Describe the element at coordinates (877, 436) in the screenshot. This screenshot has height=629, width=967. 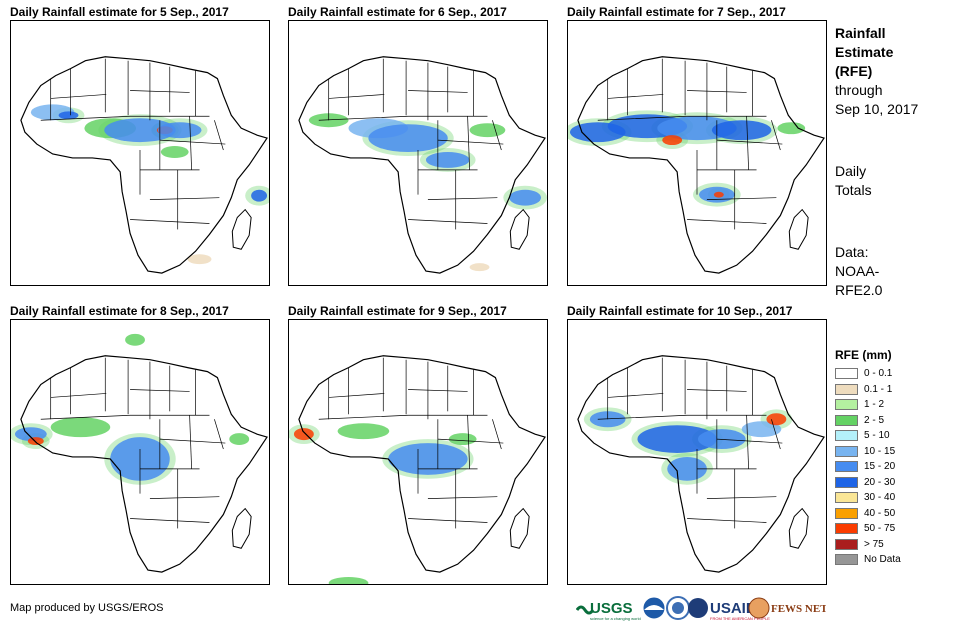
I see `legend-label: 5 - 10` at that location.